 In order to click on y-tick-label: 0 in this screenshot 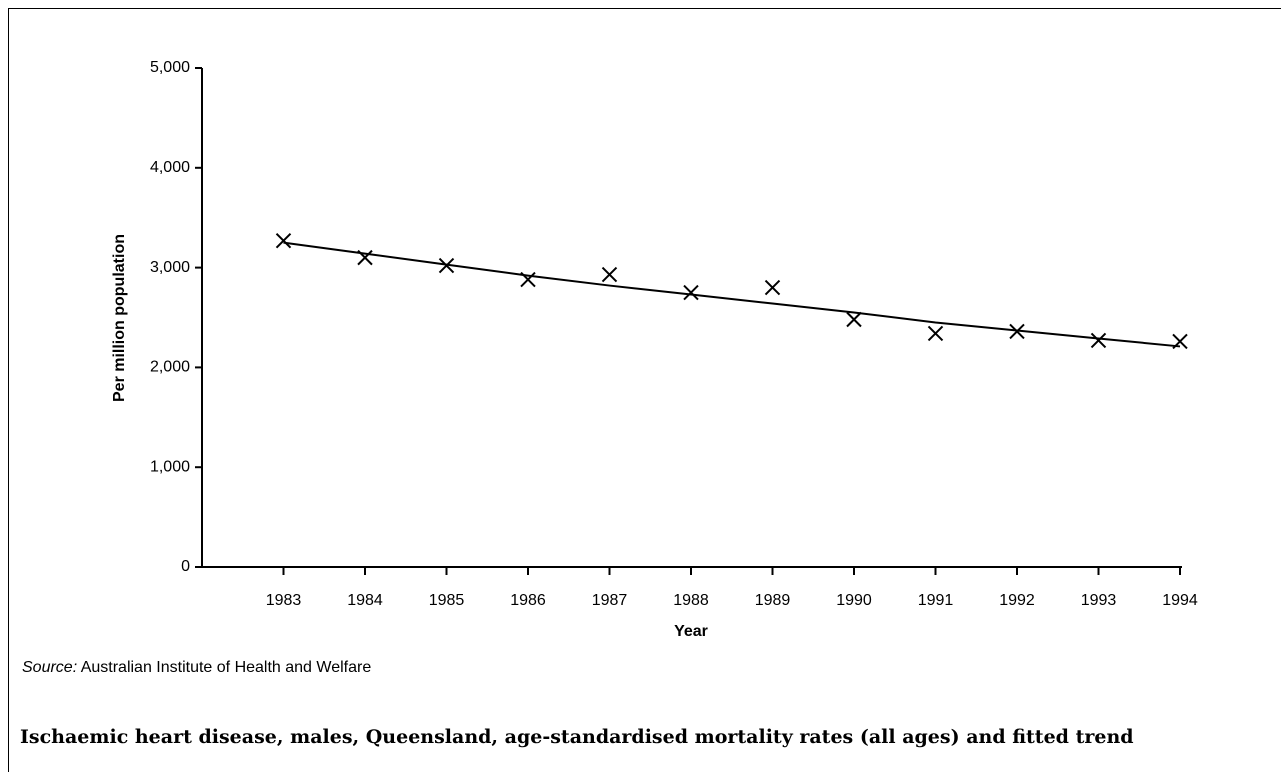, I will do `click(185, 566)`.